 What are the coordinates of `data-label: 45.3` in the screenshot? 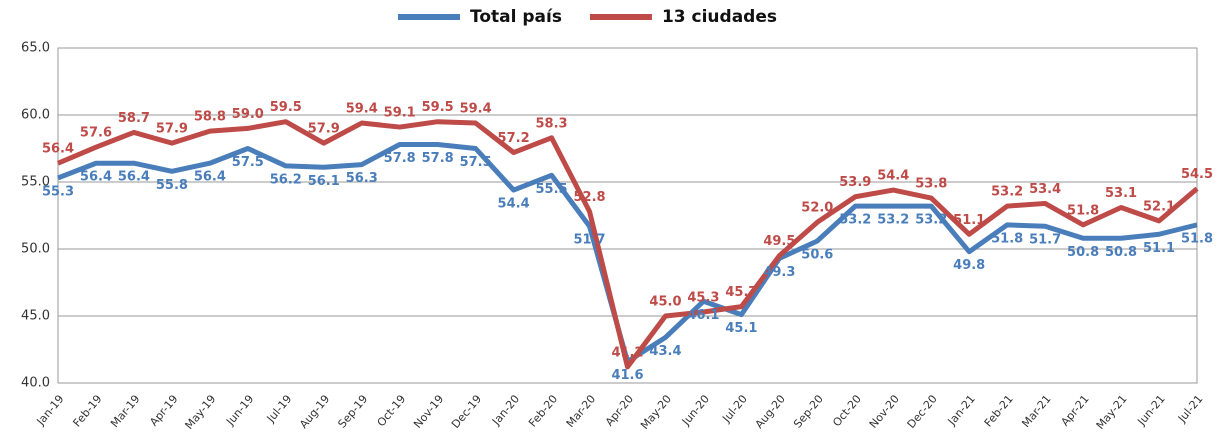 It's located at (703, 297).